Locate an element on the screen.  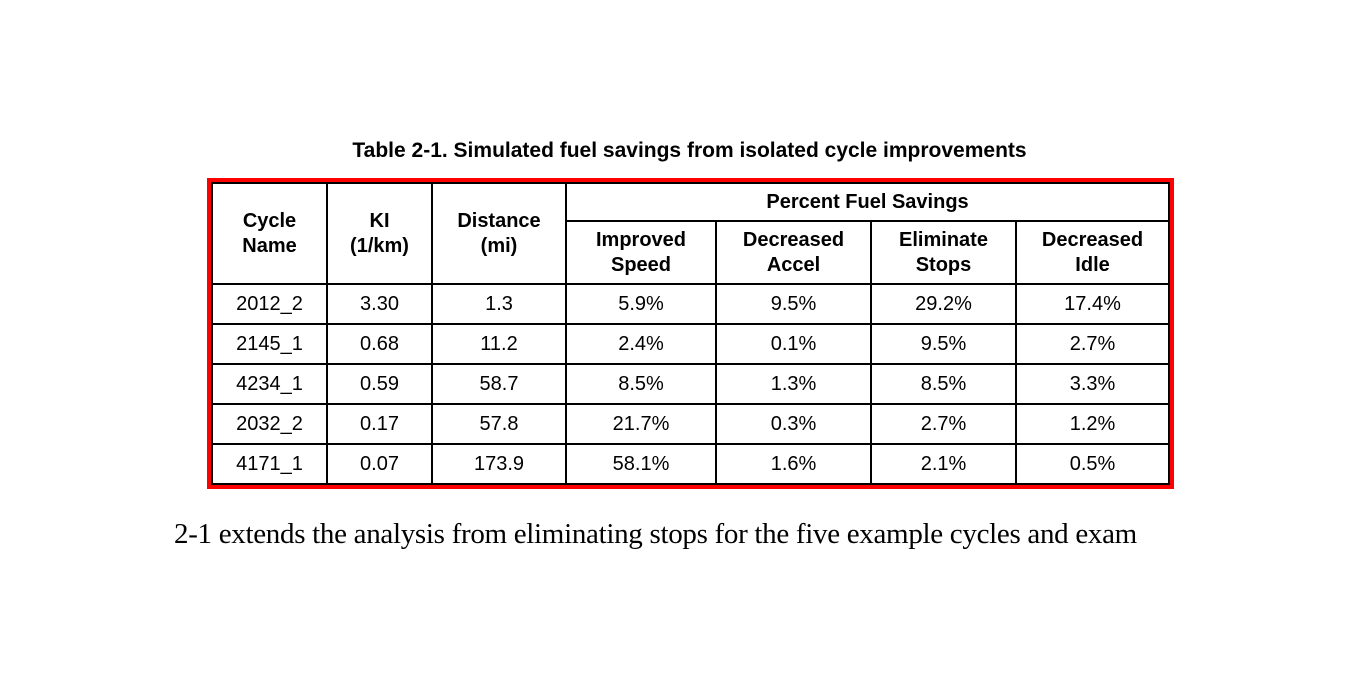
header-cycle-name: Cycle Name is located at coordinates (269, 233).